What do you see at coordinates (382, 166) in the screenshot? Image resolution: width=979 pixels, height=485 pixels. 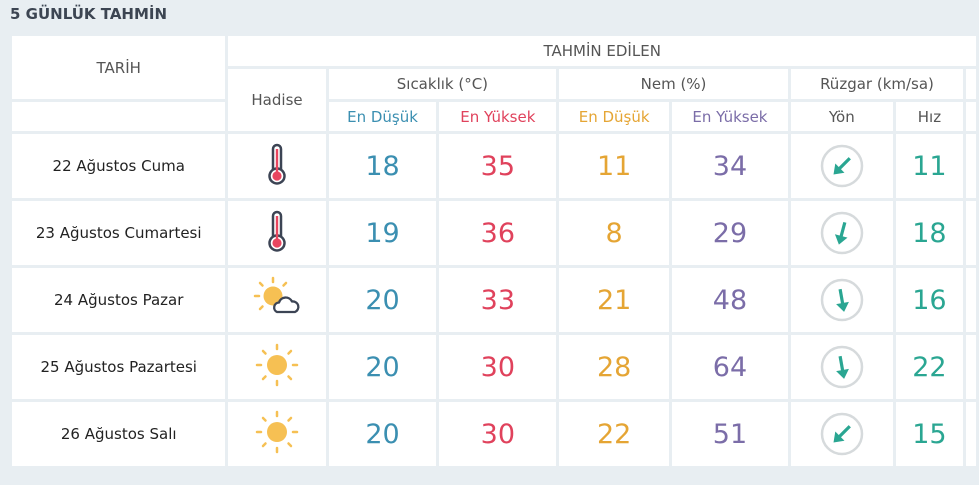 I see `temp-low: 18` at bounding box center [382, 166].